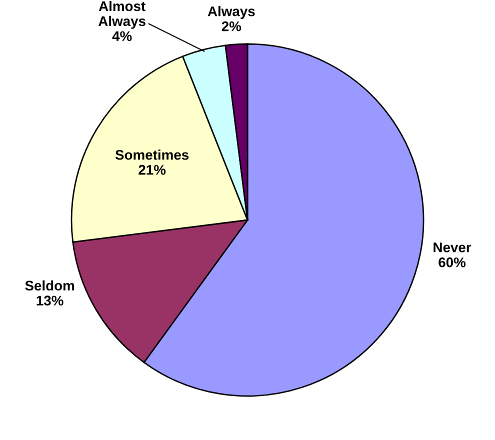  Describe the element at coordinates (122, 14) in the screenshot. I see `slice-label: Almost Always` at that location.